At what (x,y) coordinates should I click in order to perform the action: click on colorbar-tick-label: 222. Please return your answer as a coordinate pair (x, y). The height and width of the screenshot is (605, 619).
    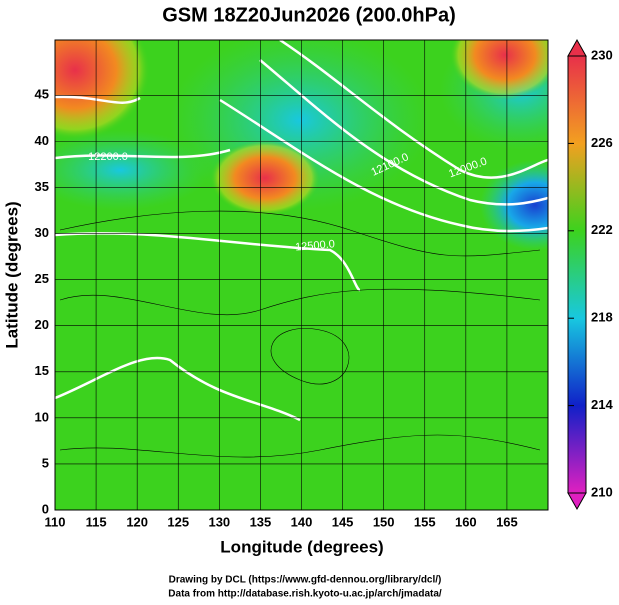
    Looking at the image, I should click on (602, 229).